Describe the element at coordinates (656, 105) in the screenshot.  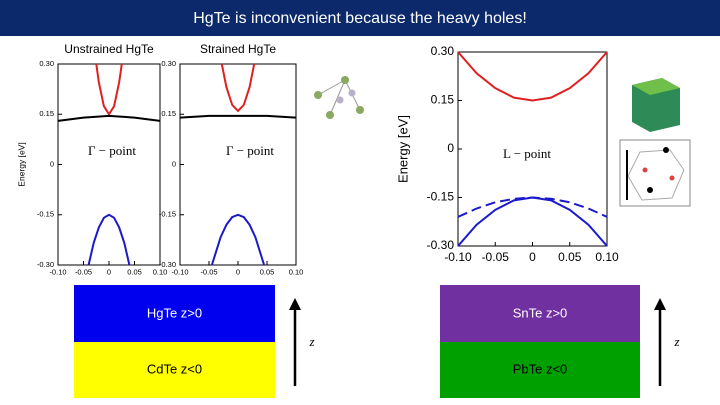
I see `salt-crystal` at that location.